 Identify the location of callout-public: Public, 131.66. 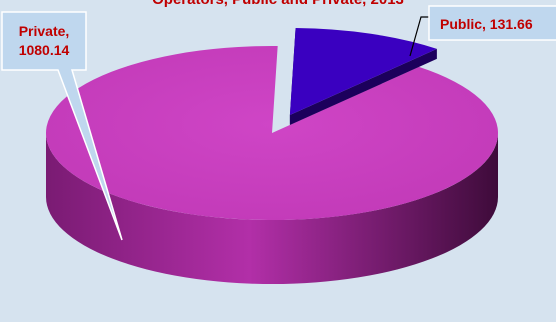
(482, 31).